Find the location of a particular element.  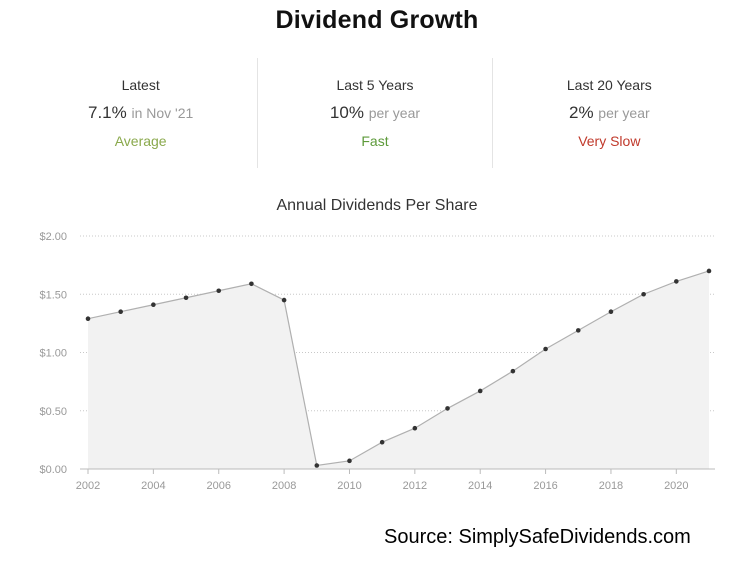

stat-latest: Latest 7.1% in Nov '21 Average is located at coordinates (140, 113).